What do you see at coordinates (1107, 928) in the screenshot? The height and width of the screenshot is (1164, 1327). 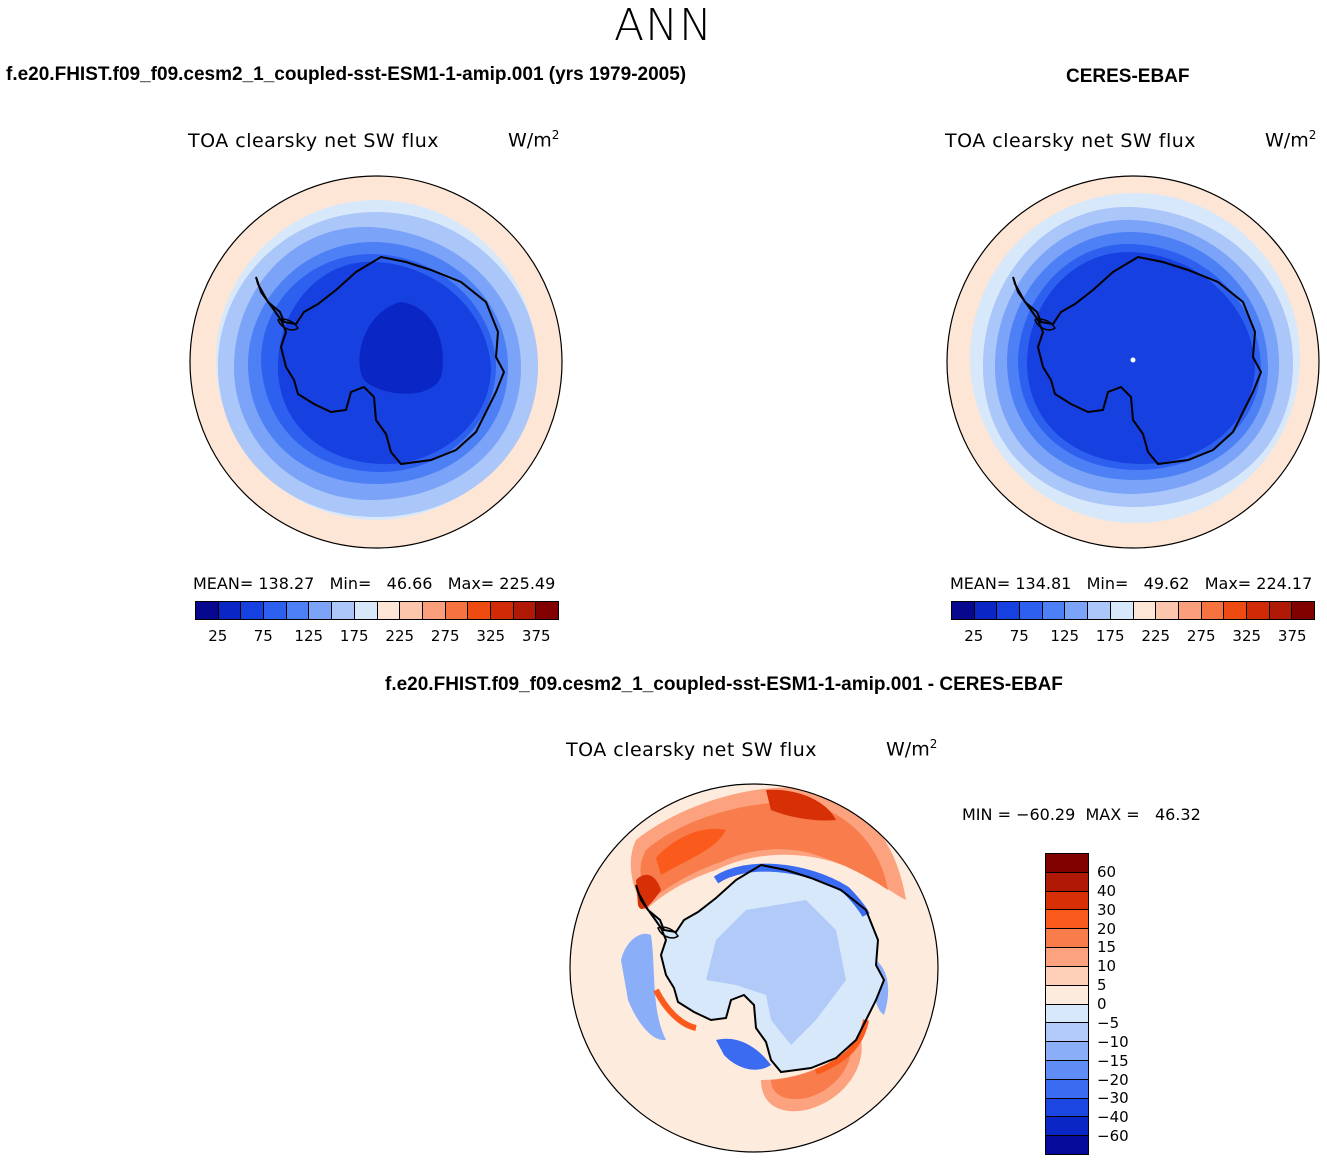 I see `diff-colorbar-tick-label: 20` at bounding box center [1107, 928].